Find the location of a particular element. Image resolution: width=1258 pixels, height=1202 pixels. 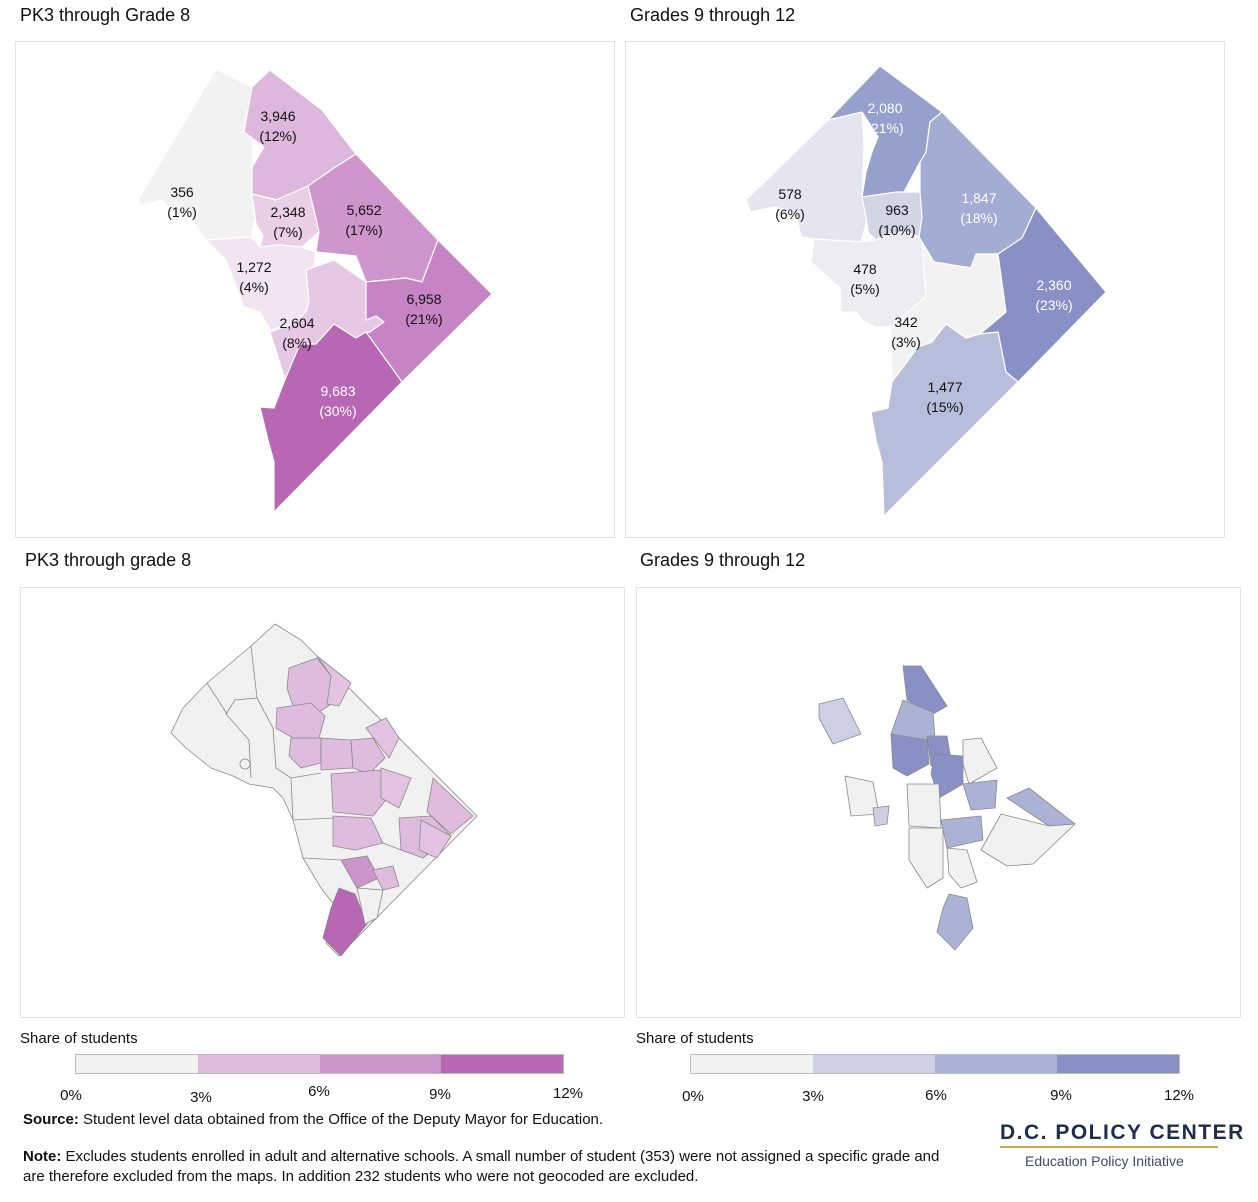

pk8-ward-count: 5,652 is located at coordinates (363, 210).